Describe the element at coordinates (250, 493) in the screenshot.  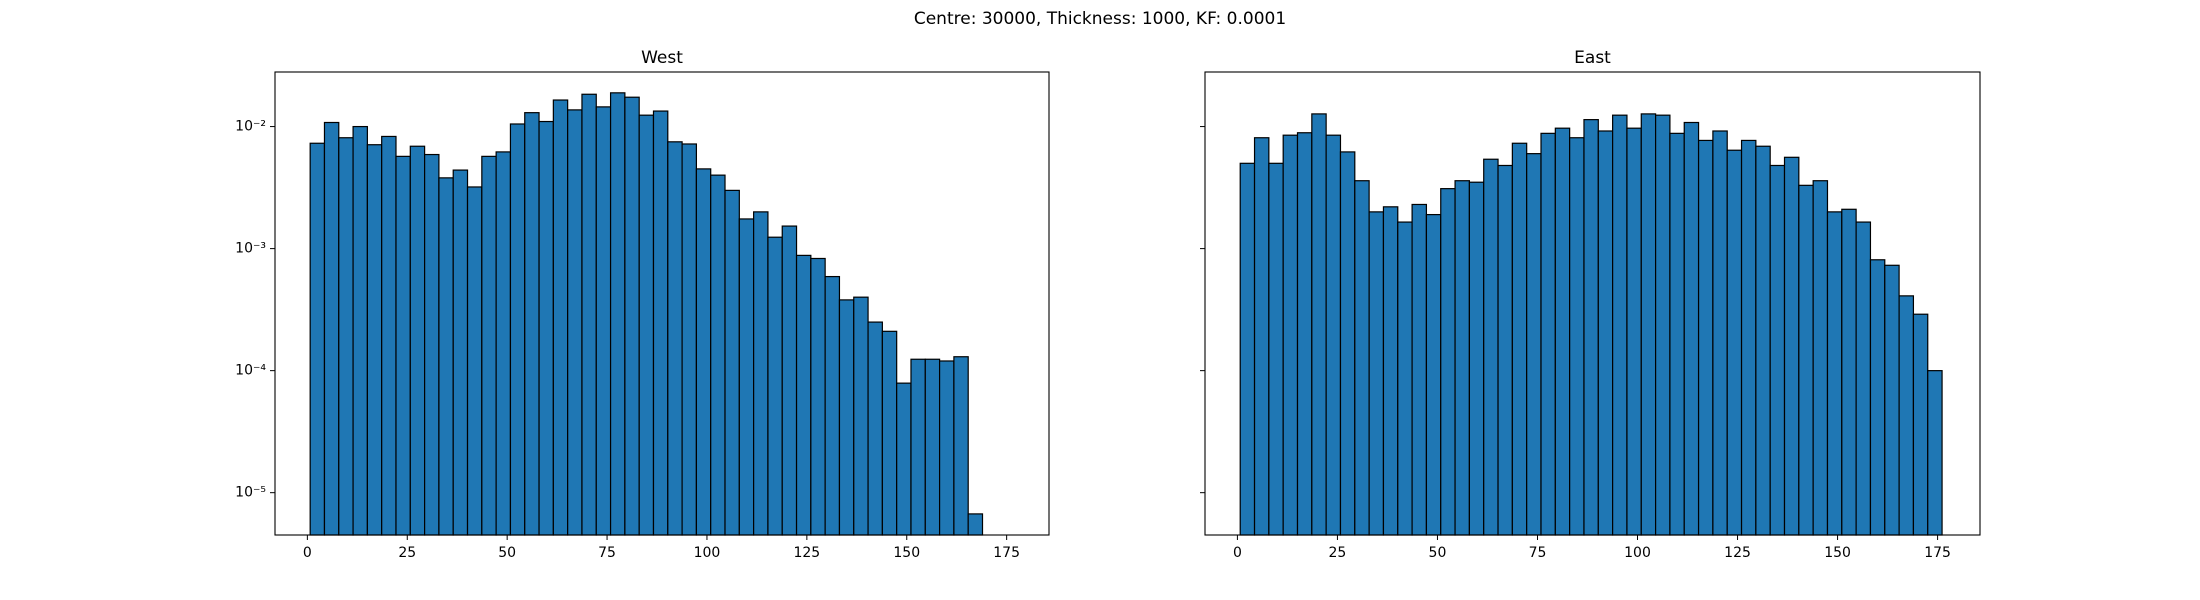
I see `y-tick-label: 10⁻⁵` at that location.